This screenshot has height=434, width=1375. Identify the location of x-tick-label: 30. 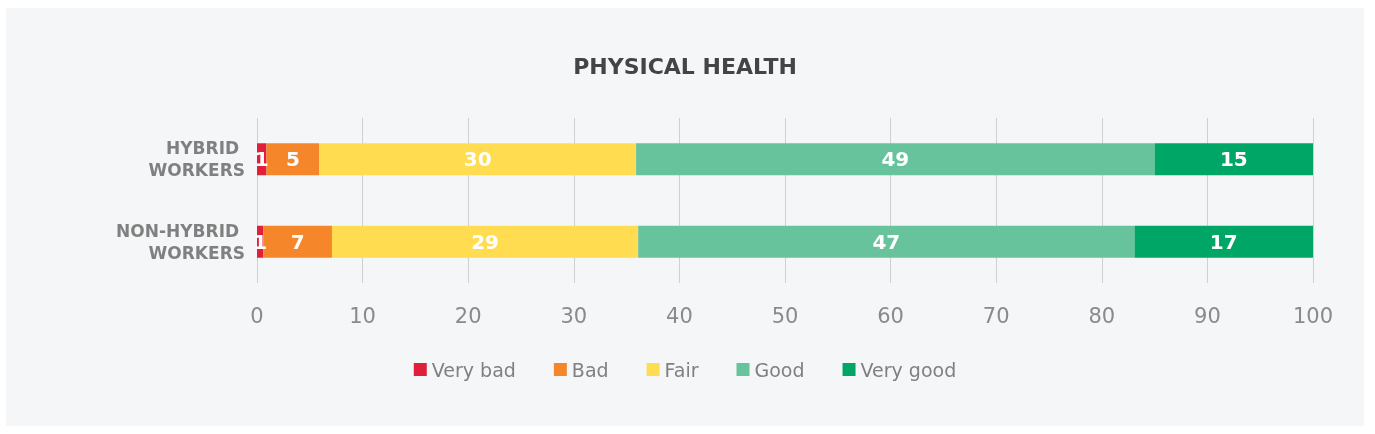
(574, 315).